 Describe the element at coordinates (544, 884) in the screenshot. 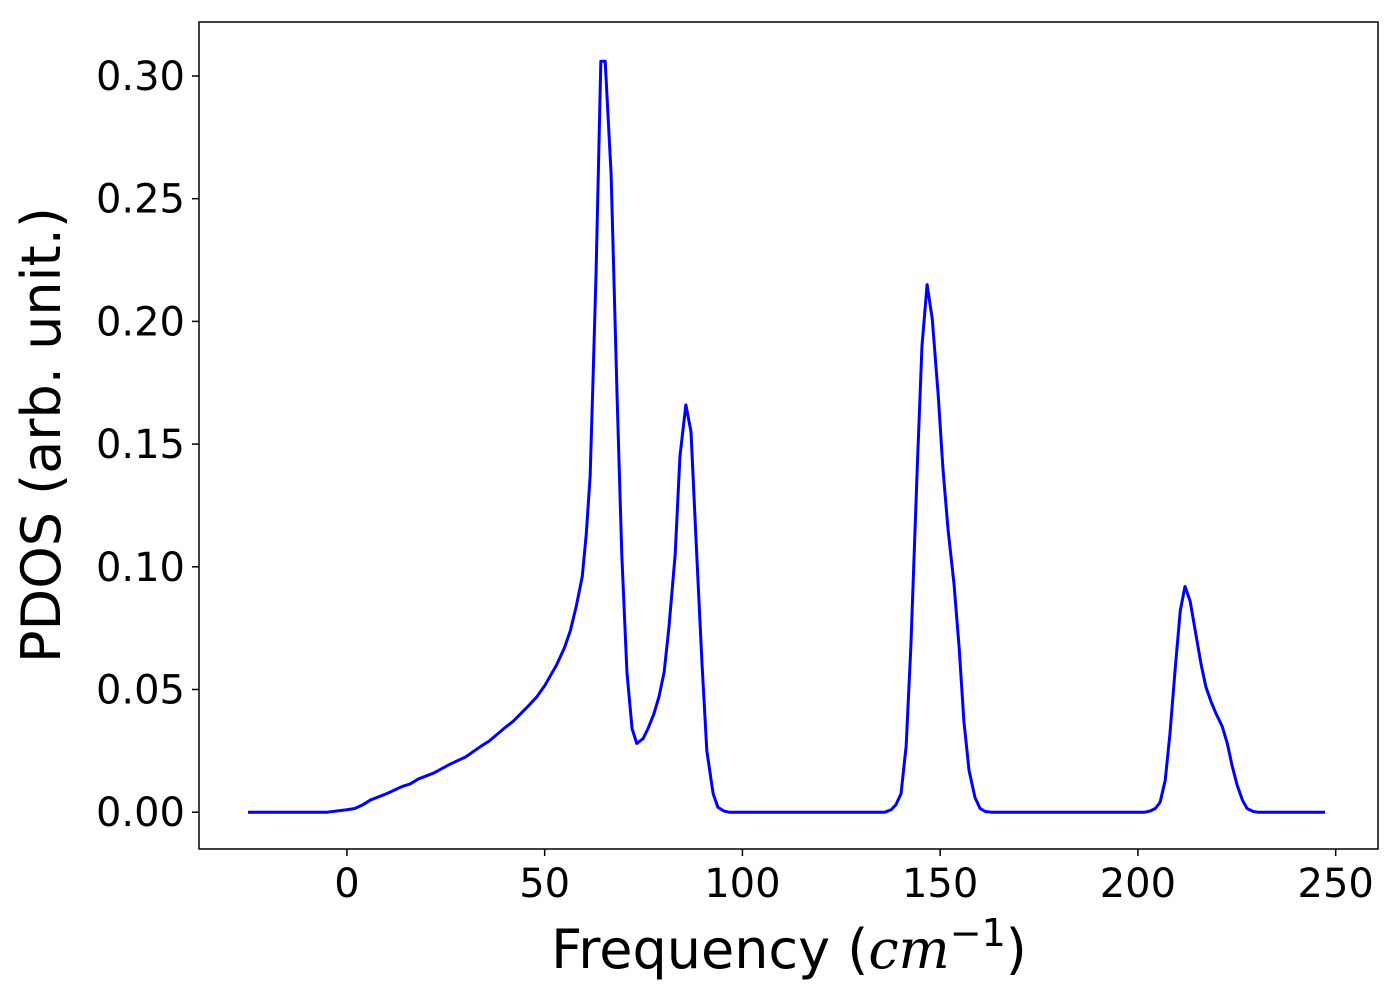

I see `x-tick-label: 50` at that location.